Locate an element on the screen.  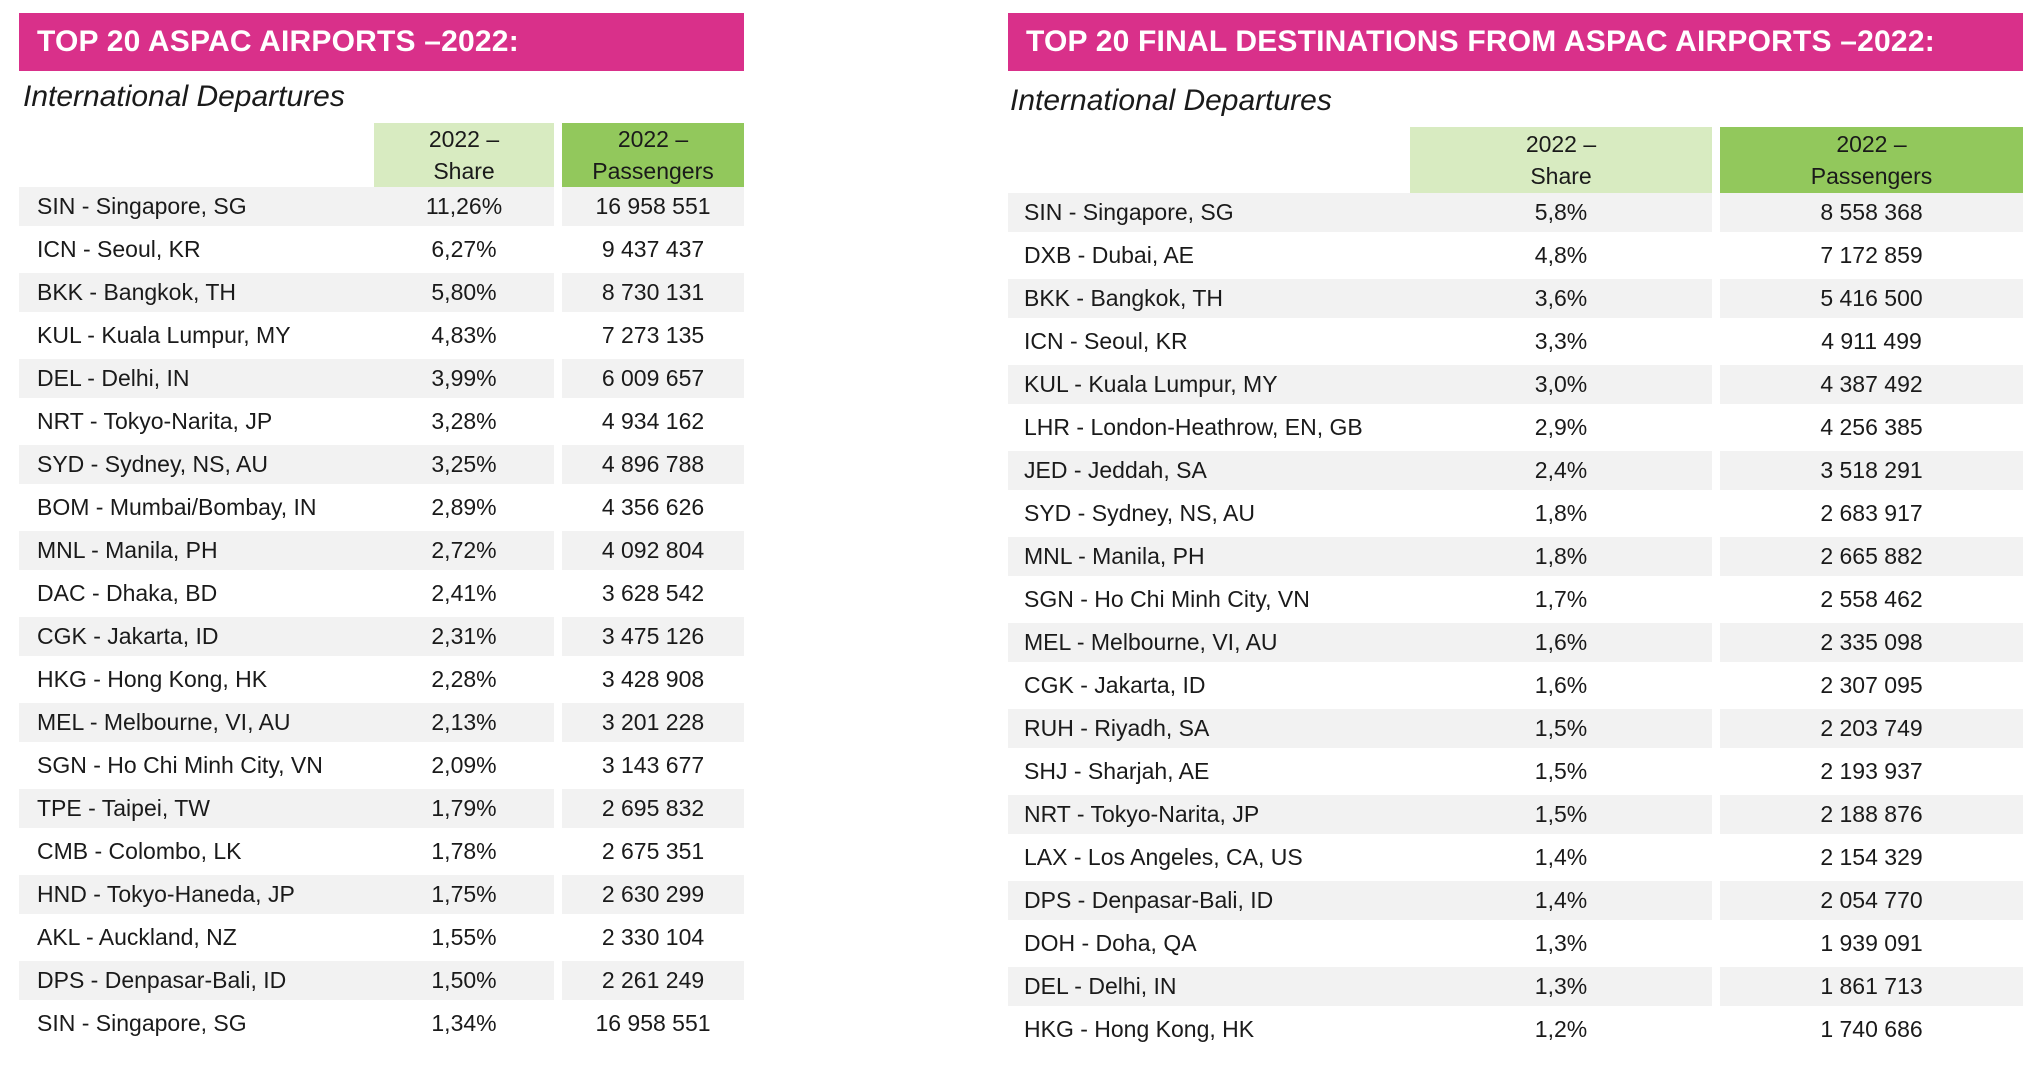
passengers-value: 1 861 713 is located at coordinates (1871, 988).